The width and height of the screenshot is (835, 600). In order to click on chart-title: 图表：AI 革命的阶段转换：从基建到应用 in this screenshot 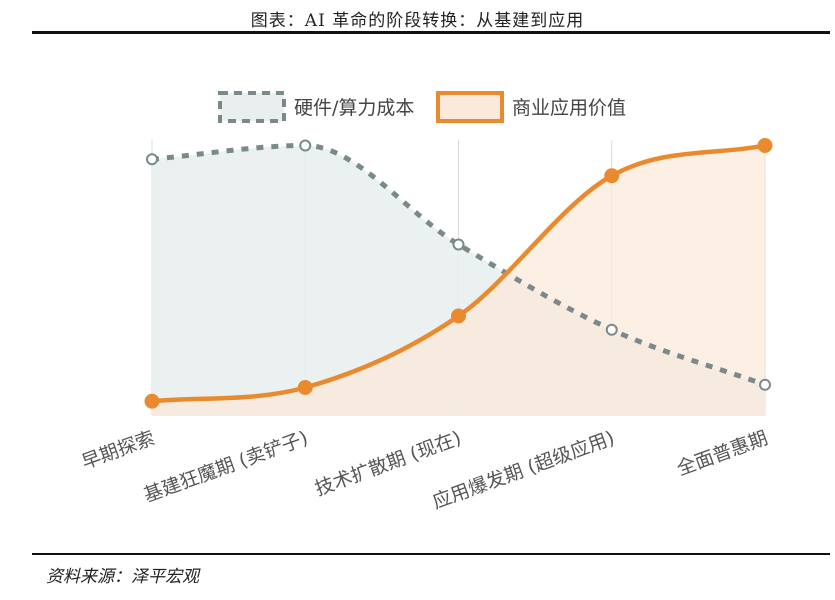, I will do `click(417, 21)`.